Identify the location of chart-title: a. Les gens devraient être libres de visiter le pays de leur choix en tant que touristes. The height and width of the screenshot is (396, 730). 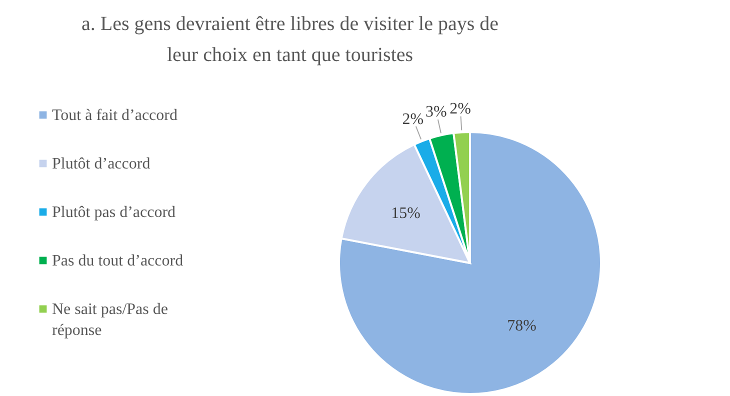
(290, 39).